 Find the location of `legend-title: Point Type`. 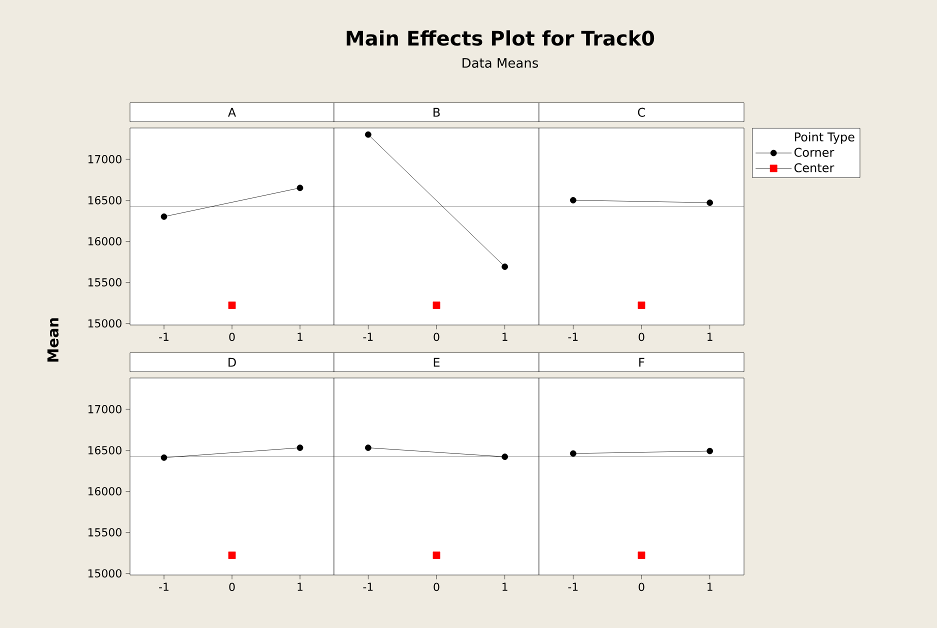

legend-title: Point Type is located at coordinates (824, 138).